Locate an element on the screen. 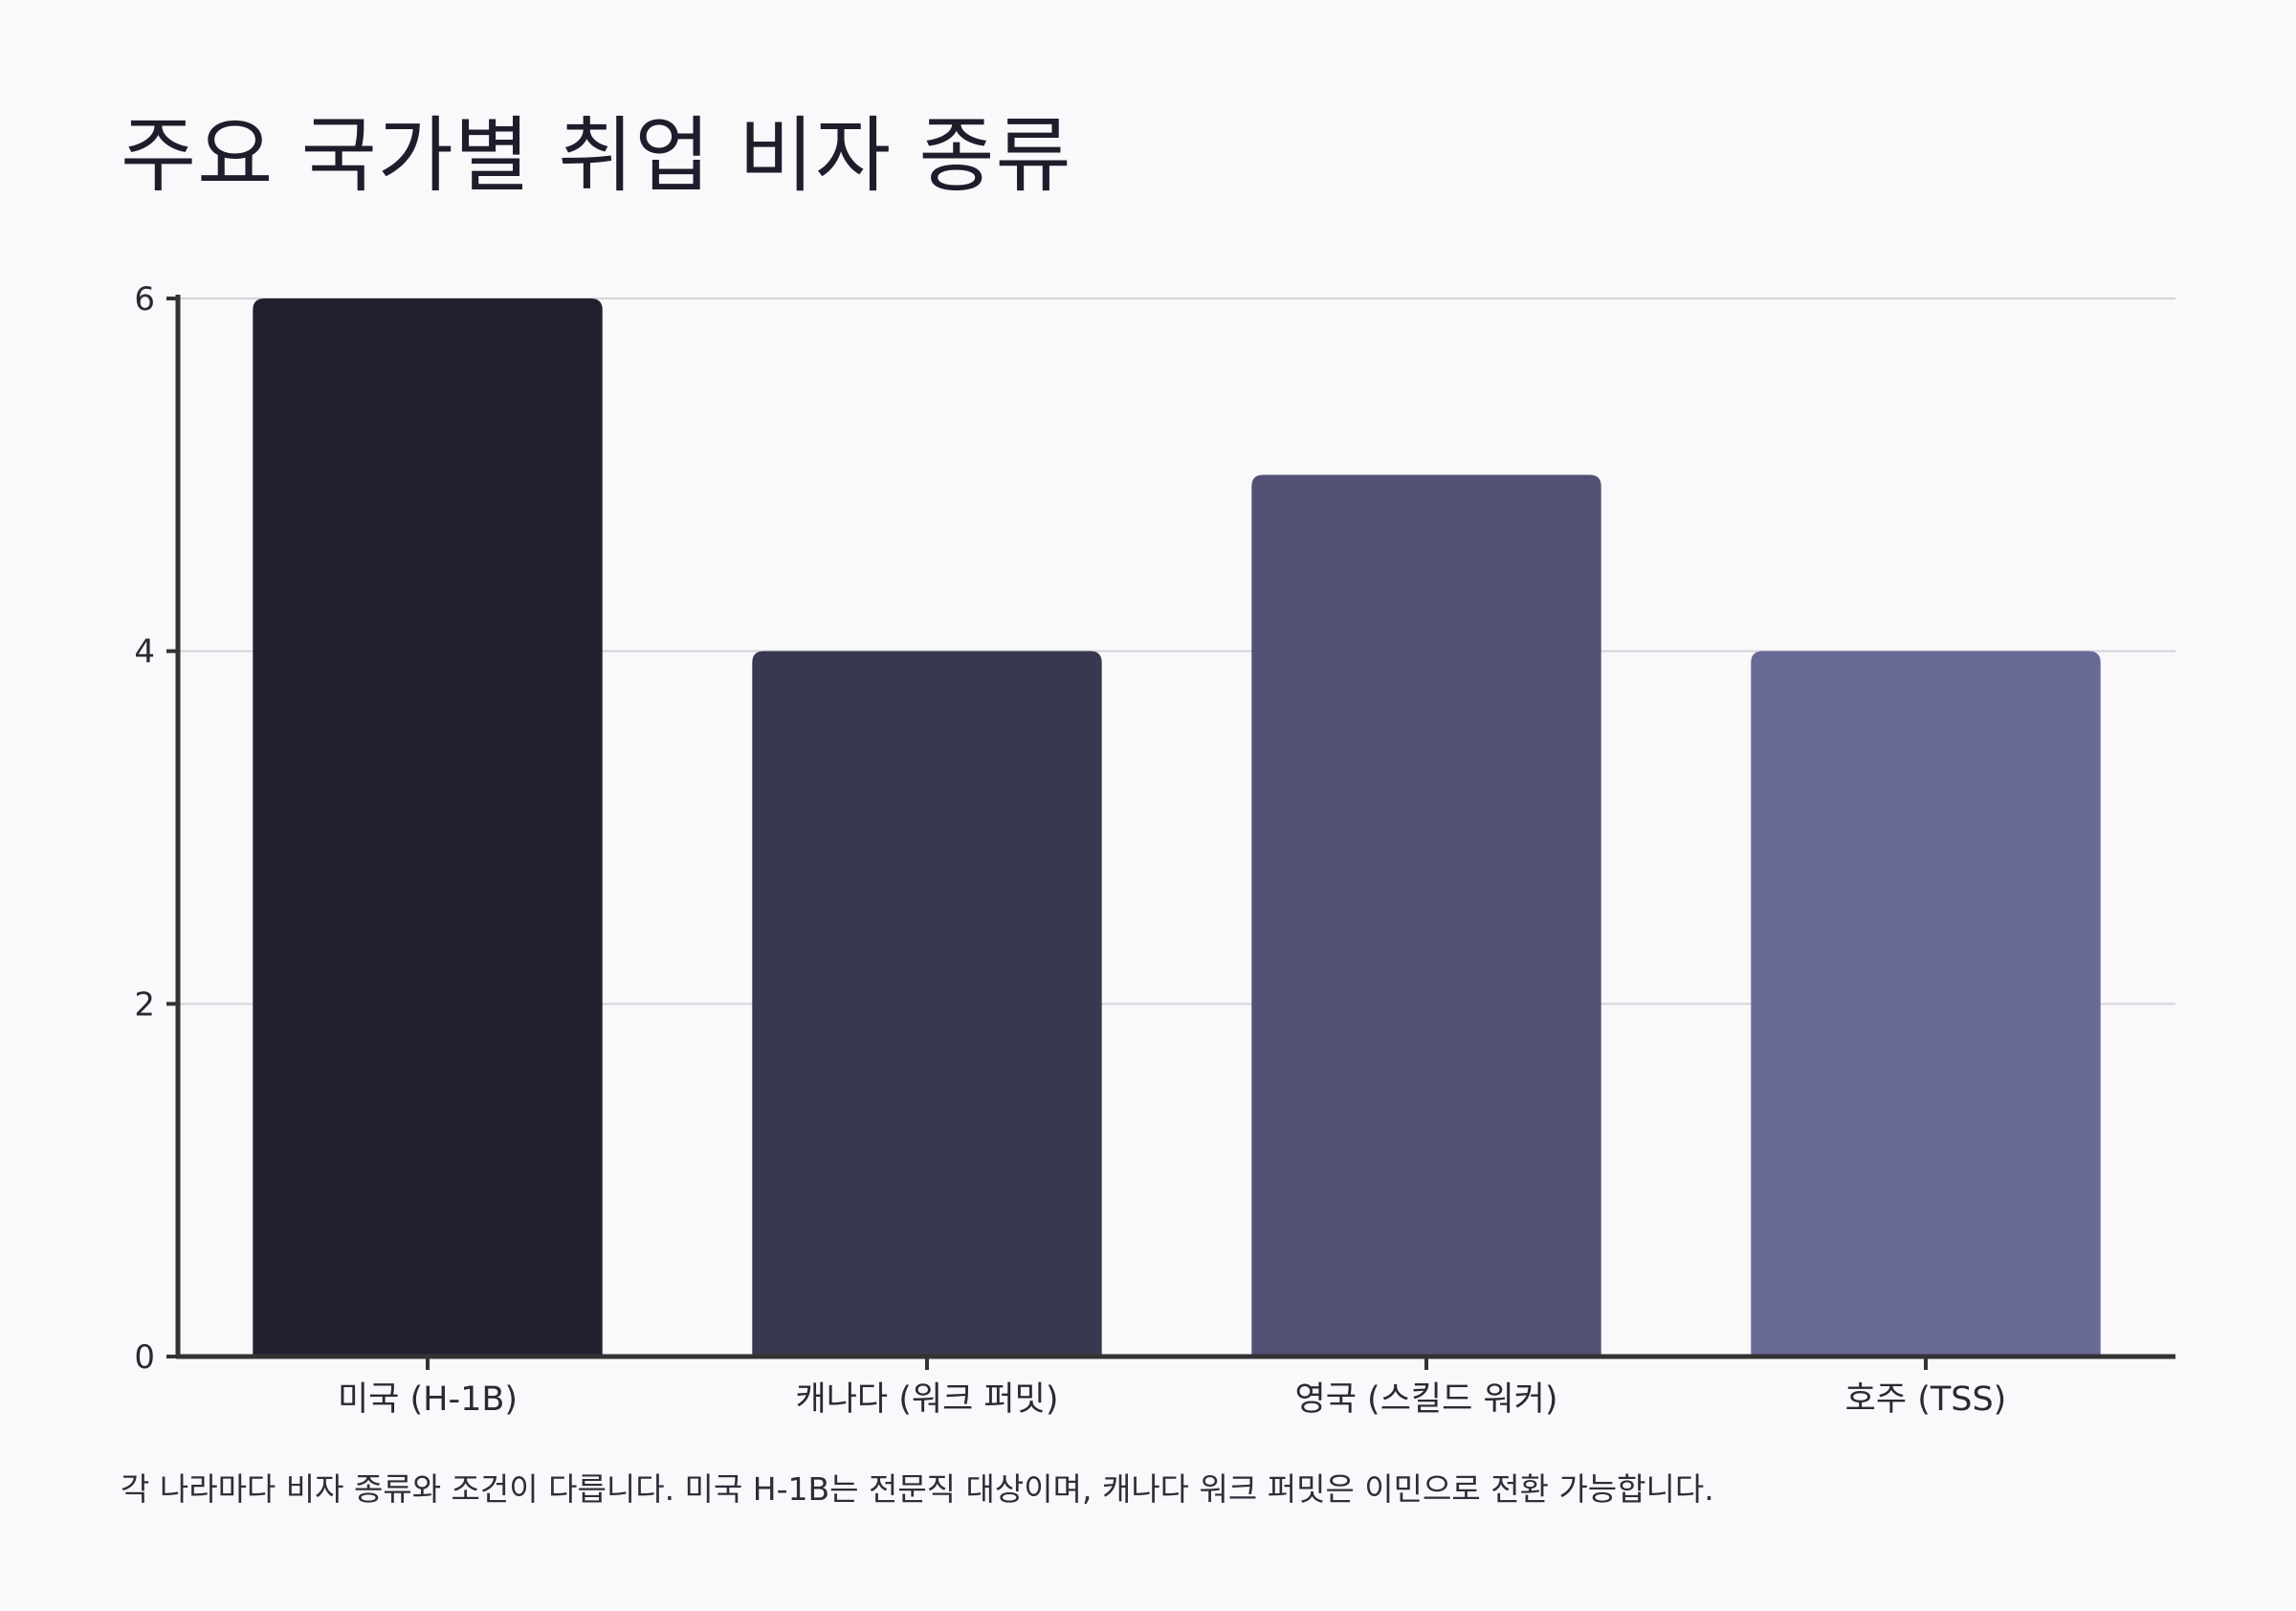 The image size is (2296, 1611). x-tick-label: 캐나다 (워크 퍼밋) is located at coordinates (928, 1399).